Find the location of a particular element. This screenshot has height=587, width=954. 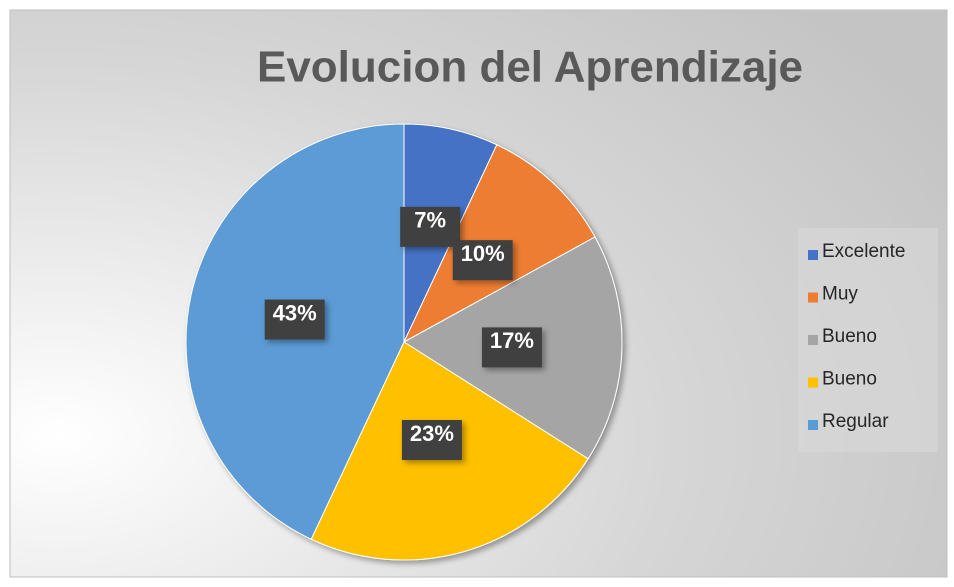

data-label: 43% is located at coordinates (295, 312).